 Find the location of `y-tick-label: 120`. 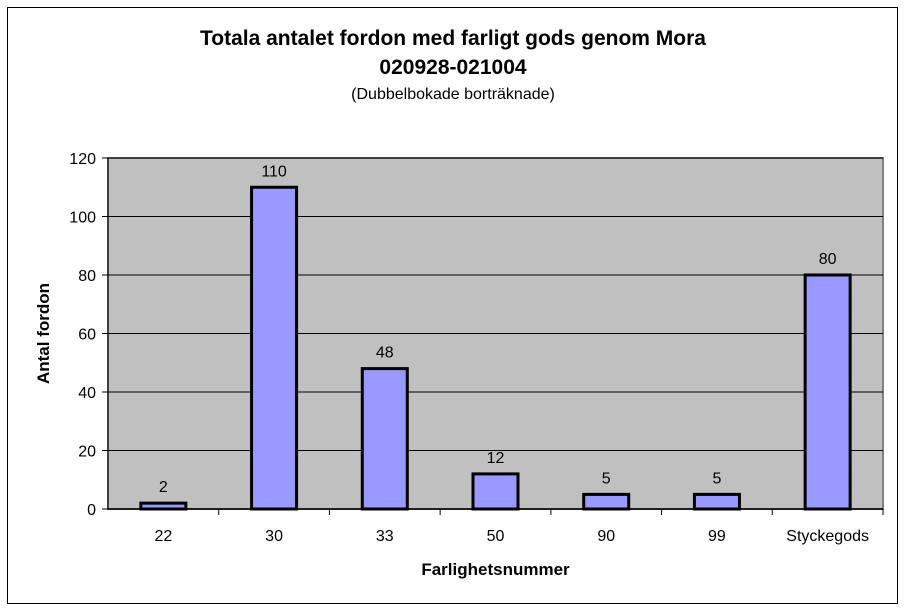

y-tick-label: 120 is located at coordinates (82, 159).